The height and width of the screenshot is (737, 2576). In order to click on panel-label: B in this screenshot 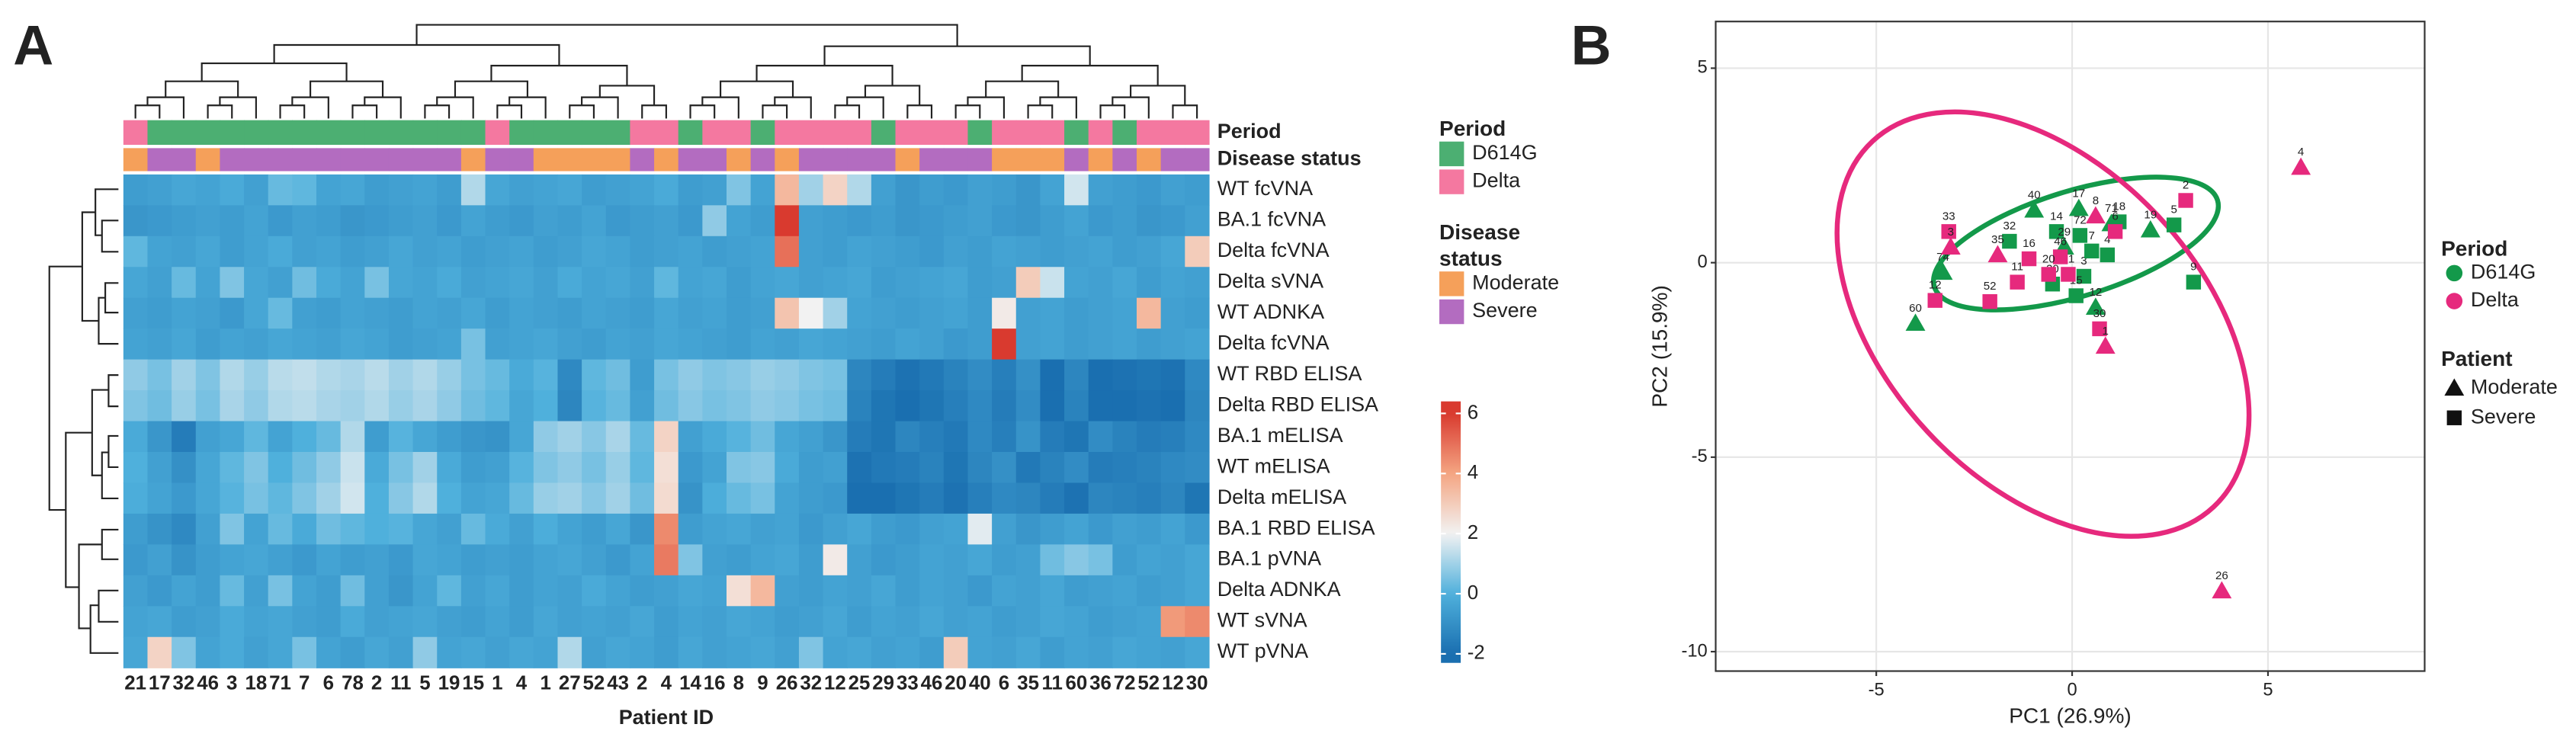, I will do `click(1591, 45)`.